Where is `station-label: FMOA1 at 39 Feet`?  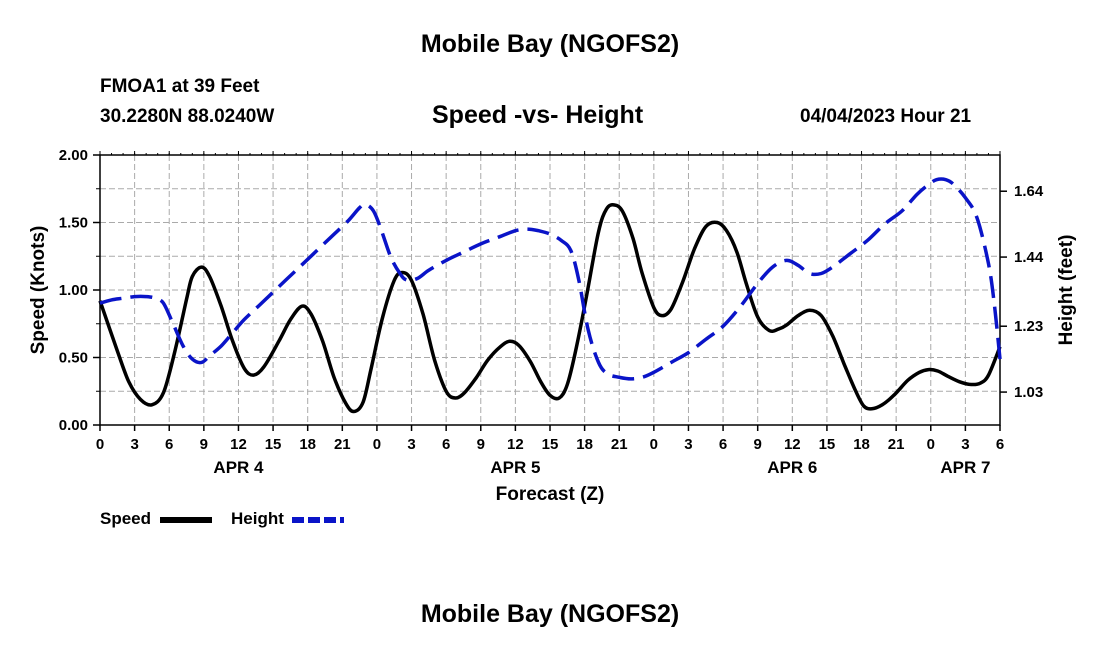
station-label: FMOA1 at 39 Feet is located at coordinates (180, 86).